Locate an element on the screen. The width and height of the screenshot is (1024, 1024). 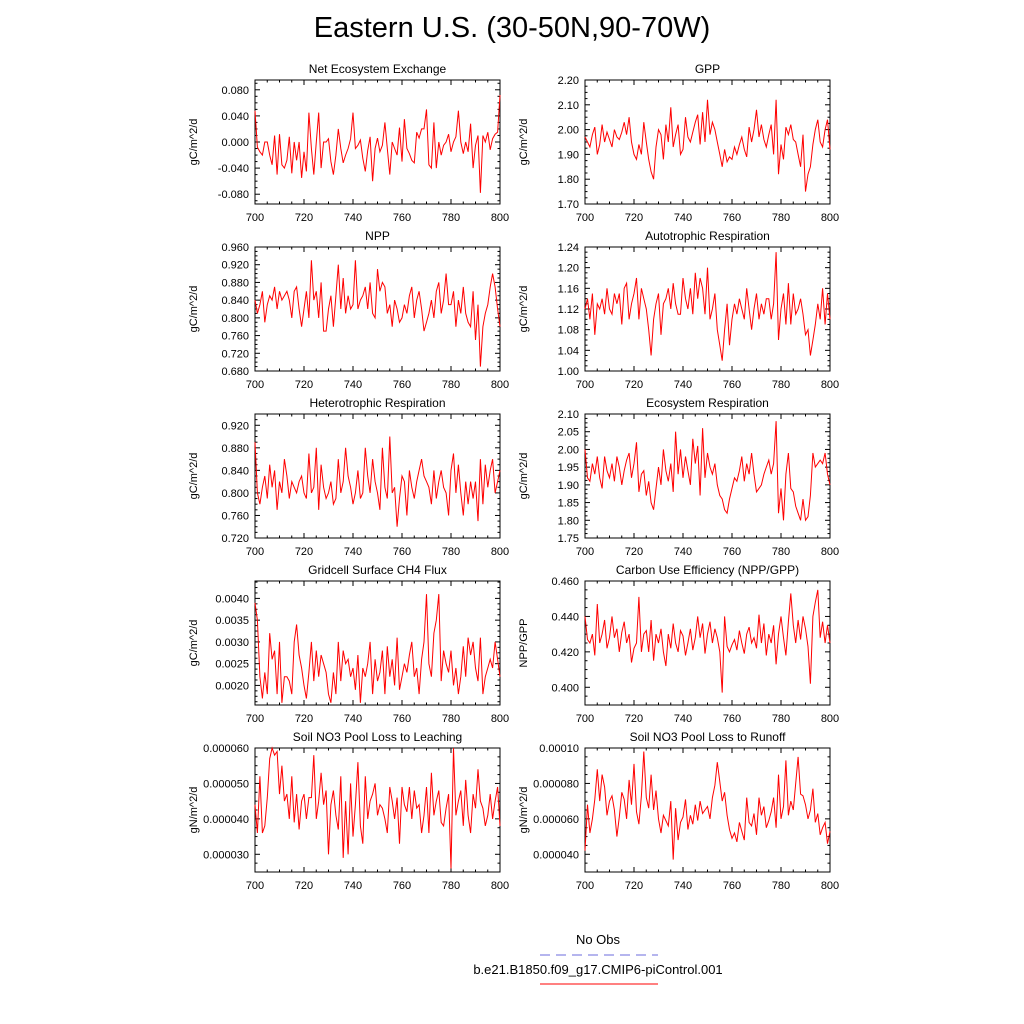
y-tick-label: 0.760 is located at coordinates (235, 516).